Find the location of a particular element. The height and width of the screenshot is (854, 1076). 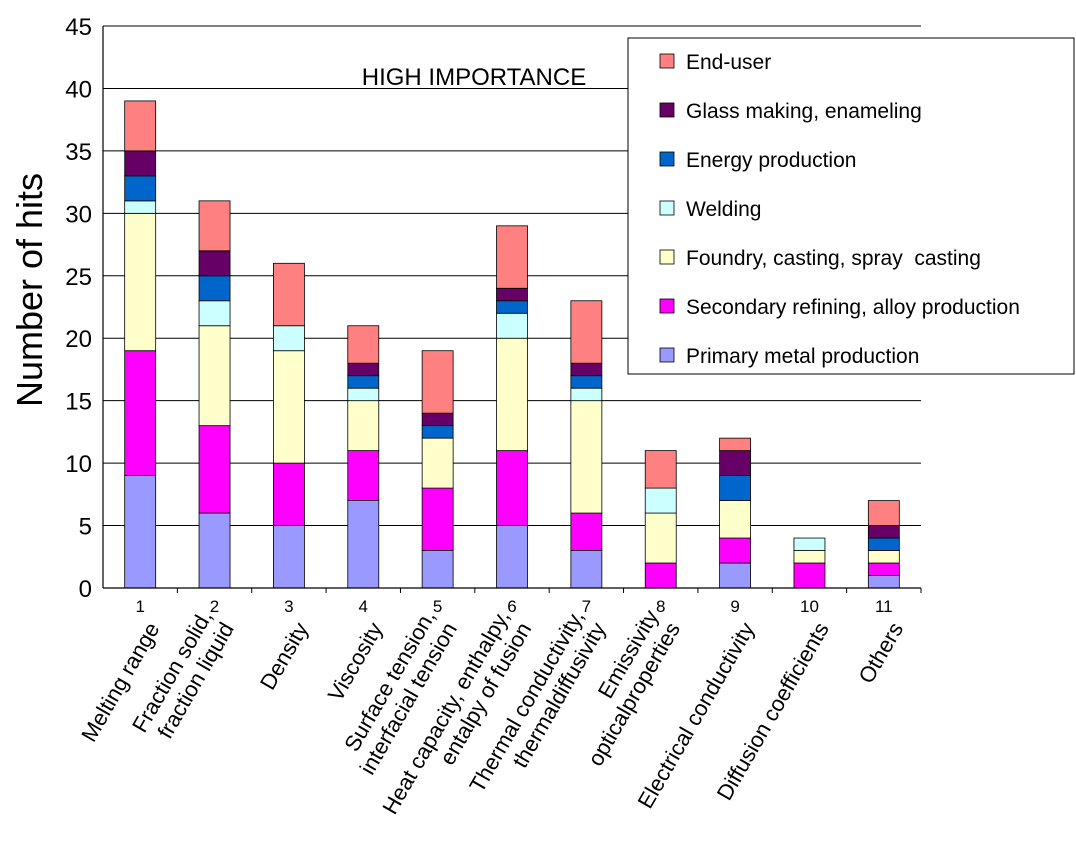

y-tick-label: 25 is located at coordinates (78, 277).